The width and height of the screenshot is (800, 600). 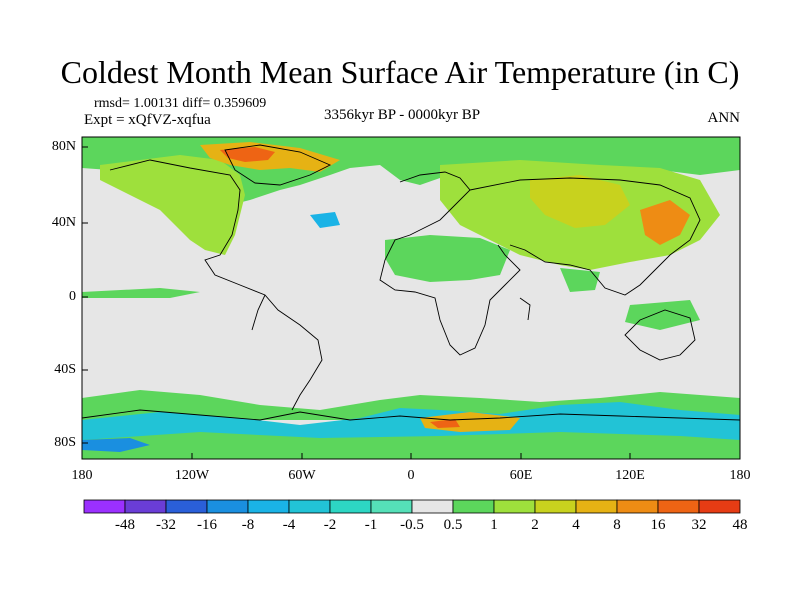 I want to click on colorbar-label: 1, so click(x=494, y=525).